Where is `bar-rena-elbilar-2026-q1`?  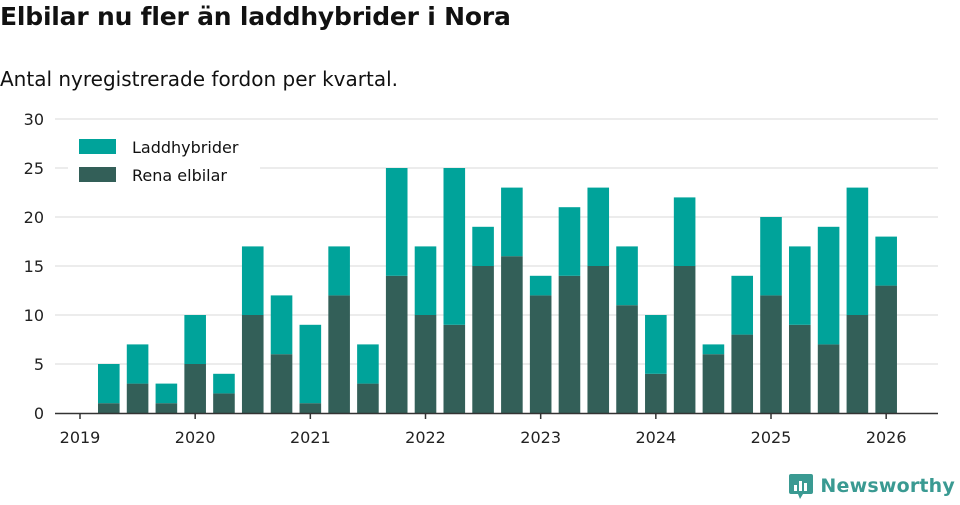
bar-rena-elbilar-2026-q1 is located at coordinates (886, 349).